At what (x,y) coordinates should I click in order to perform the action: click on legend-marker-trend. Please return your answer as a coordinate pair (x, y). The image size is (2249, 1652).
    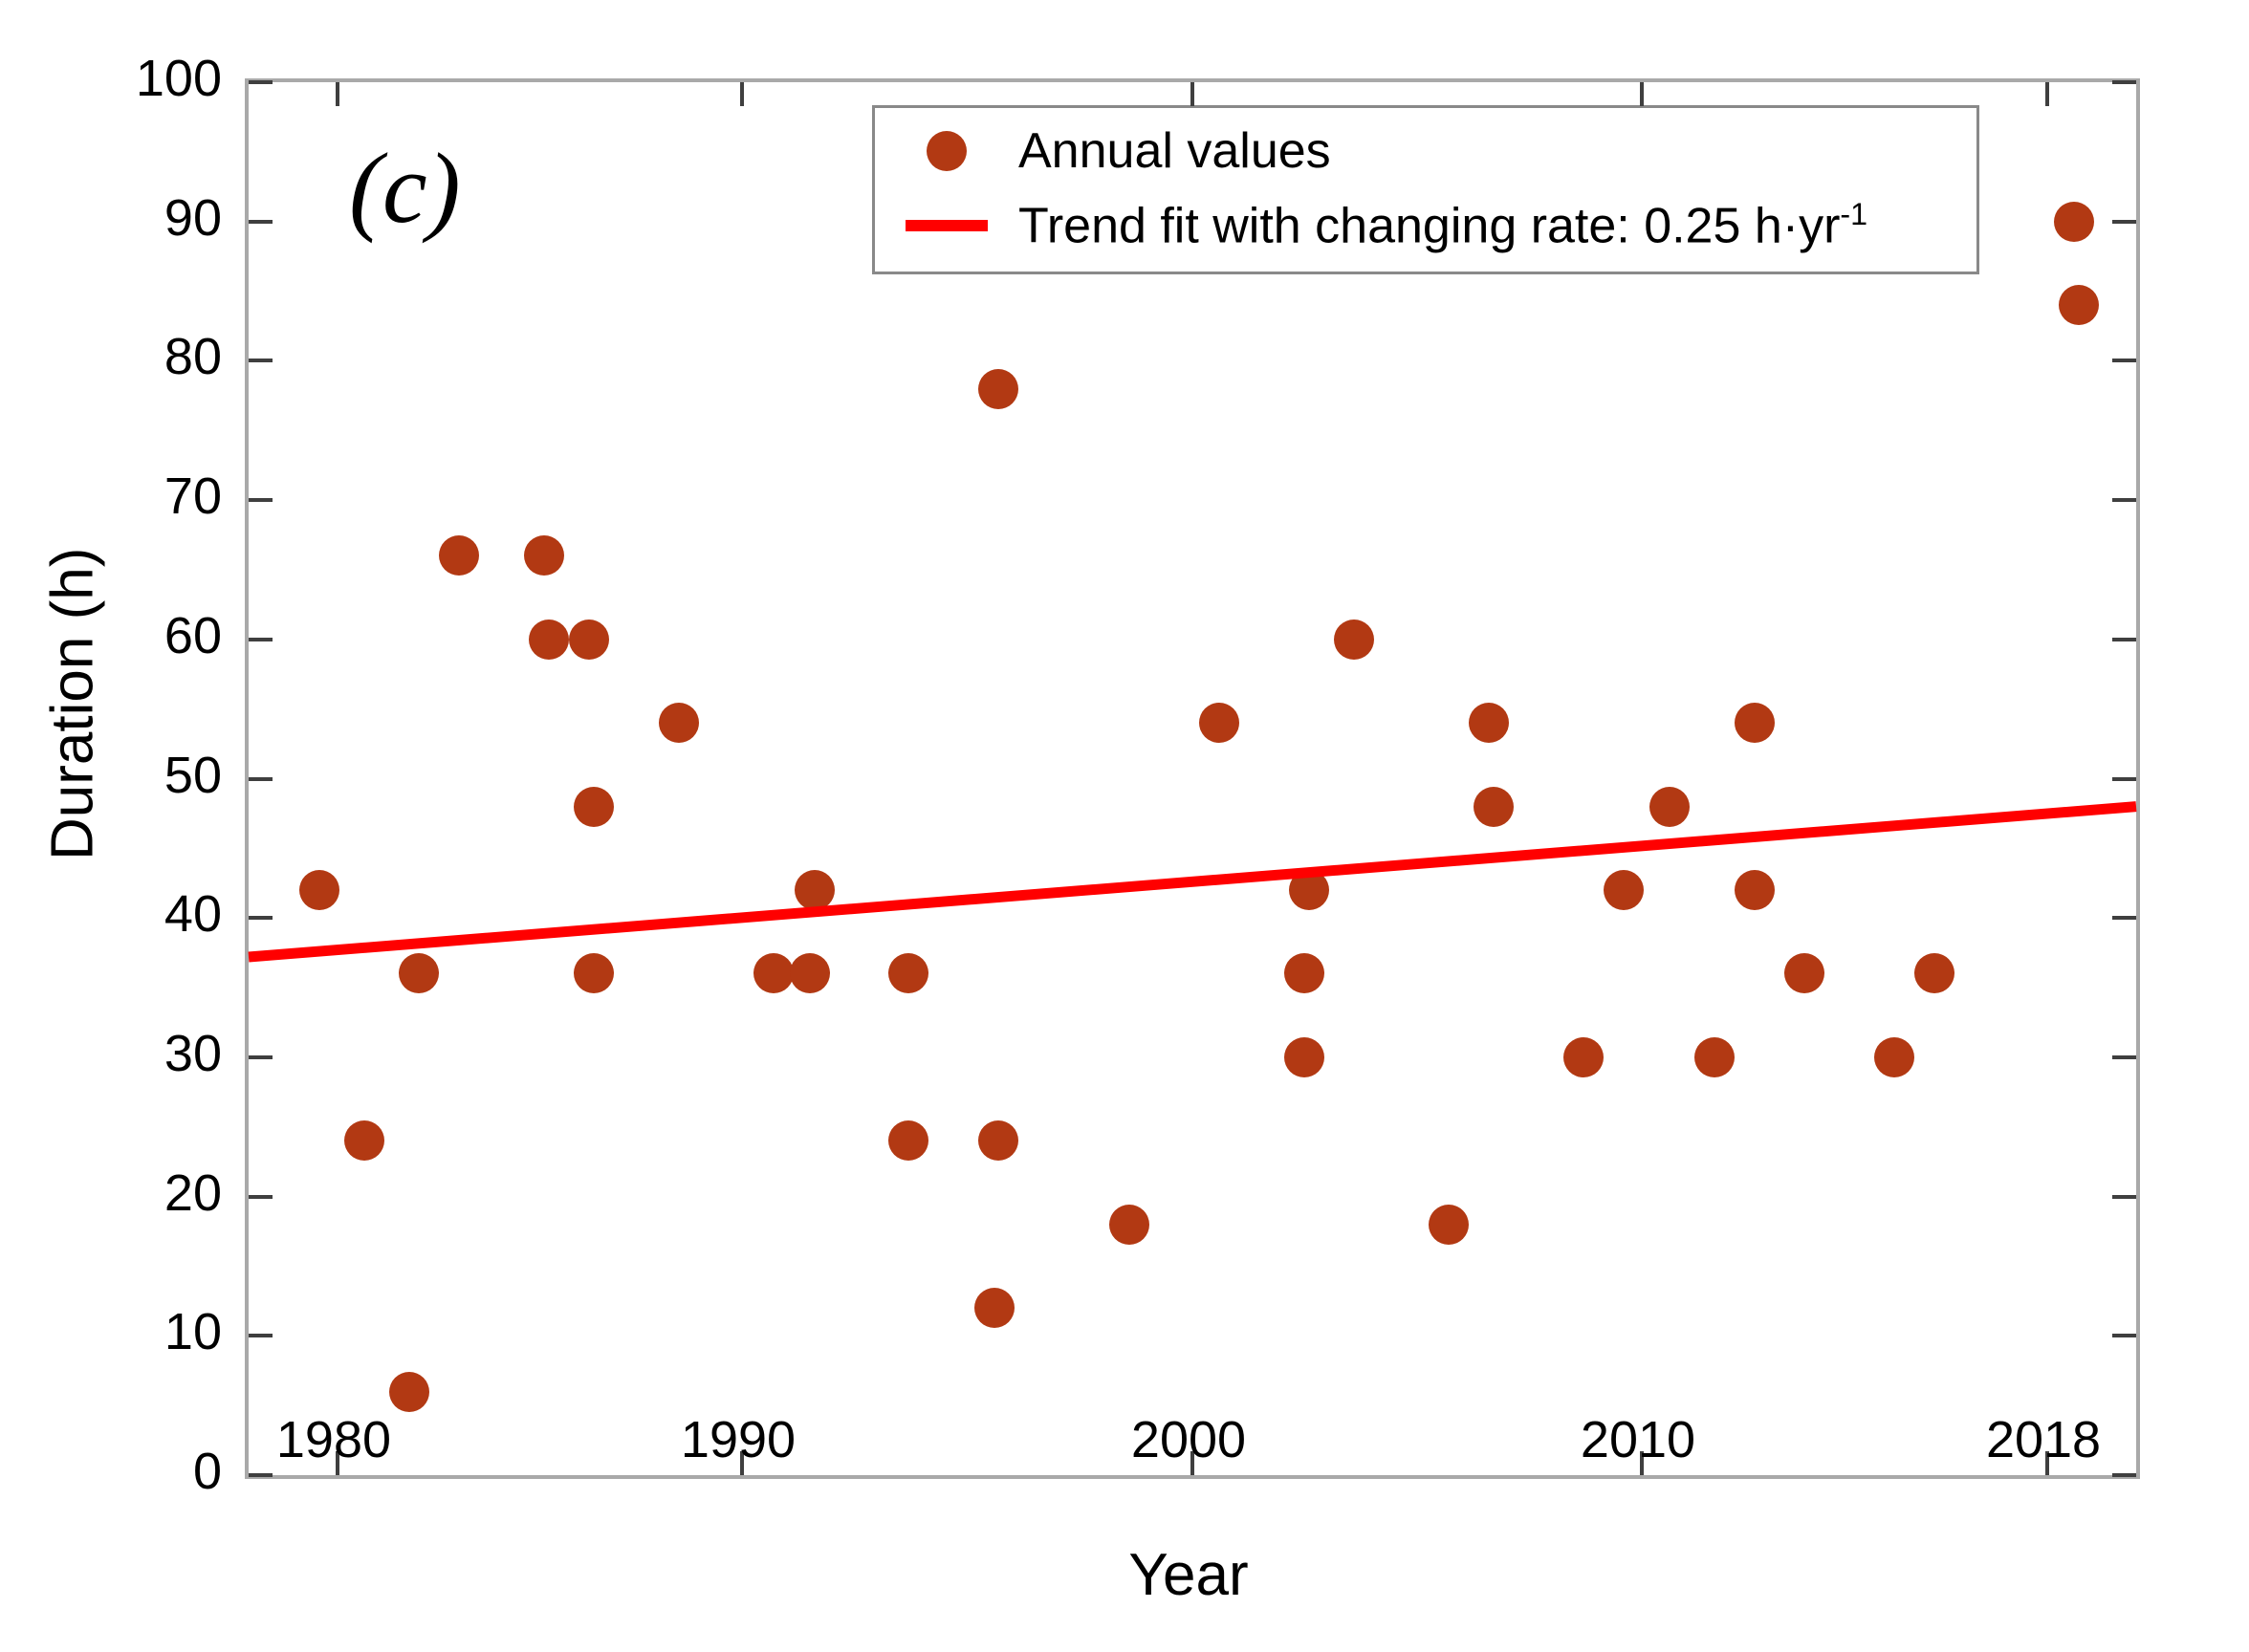
    Looking at the image, I should click on (946, 225).